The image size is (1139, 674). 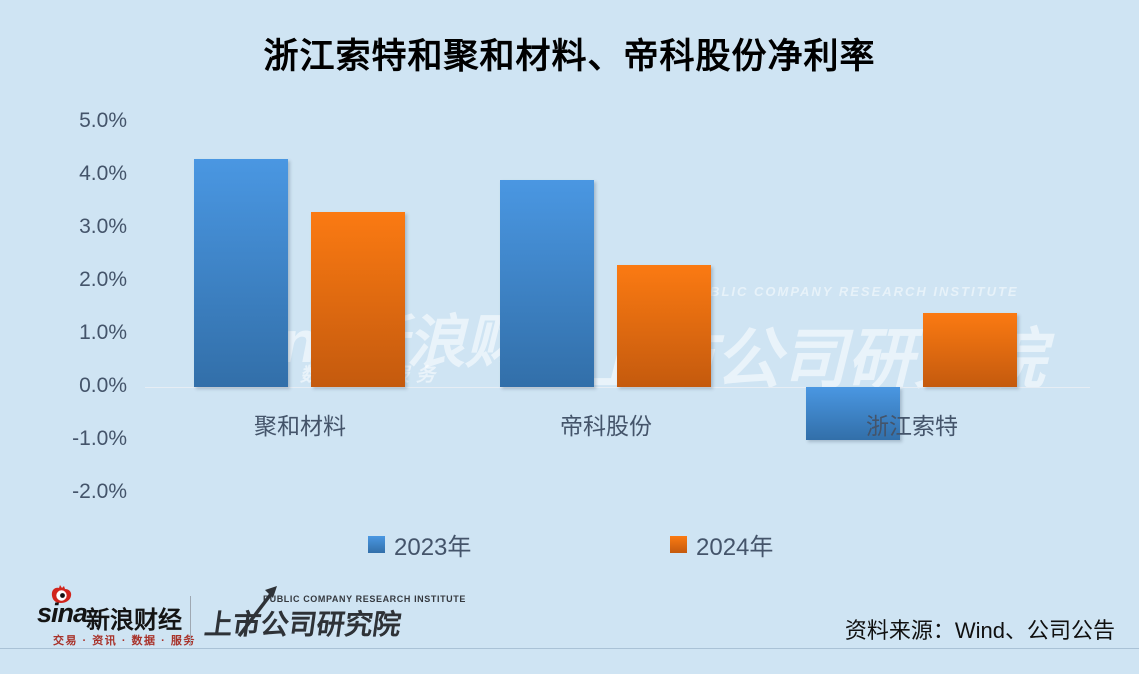 What do you see at coordinates (735, 547) in the screenshot?
I see `legend-label-2024: 2024年` at bounding box center [735, 547].